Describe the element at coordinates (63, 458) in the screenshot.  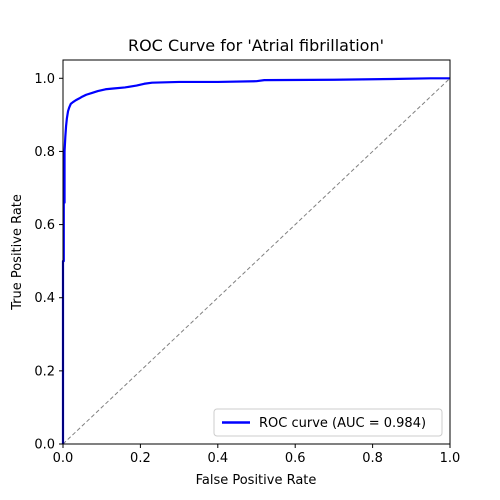
I see `x-tick-label: 0.0` at that location.